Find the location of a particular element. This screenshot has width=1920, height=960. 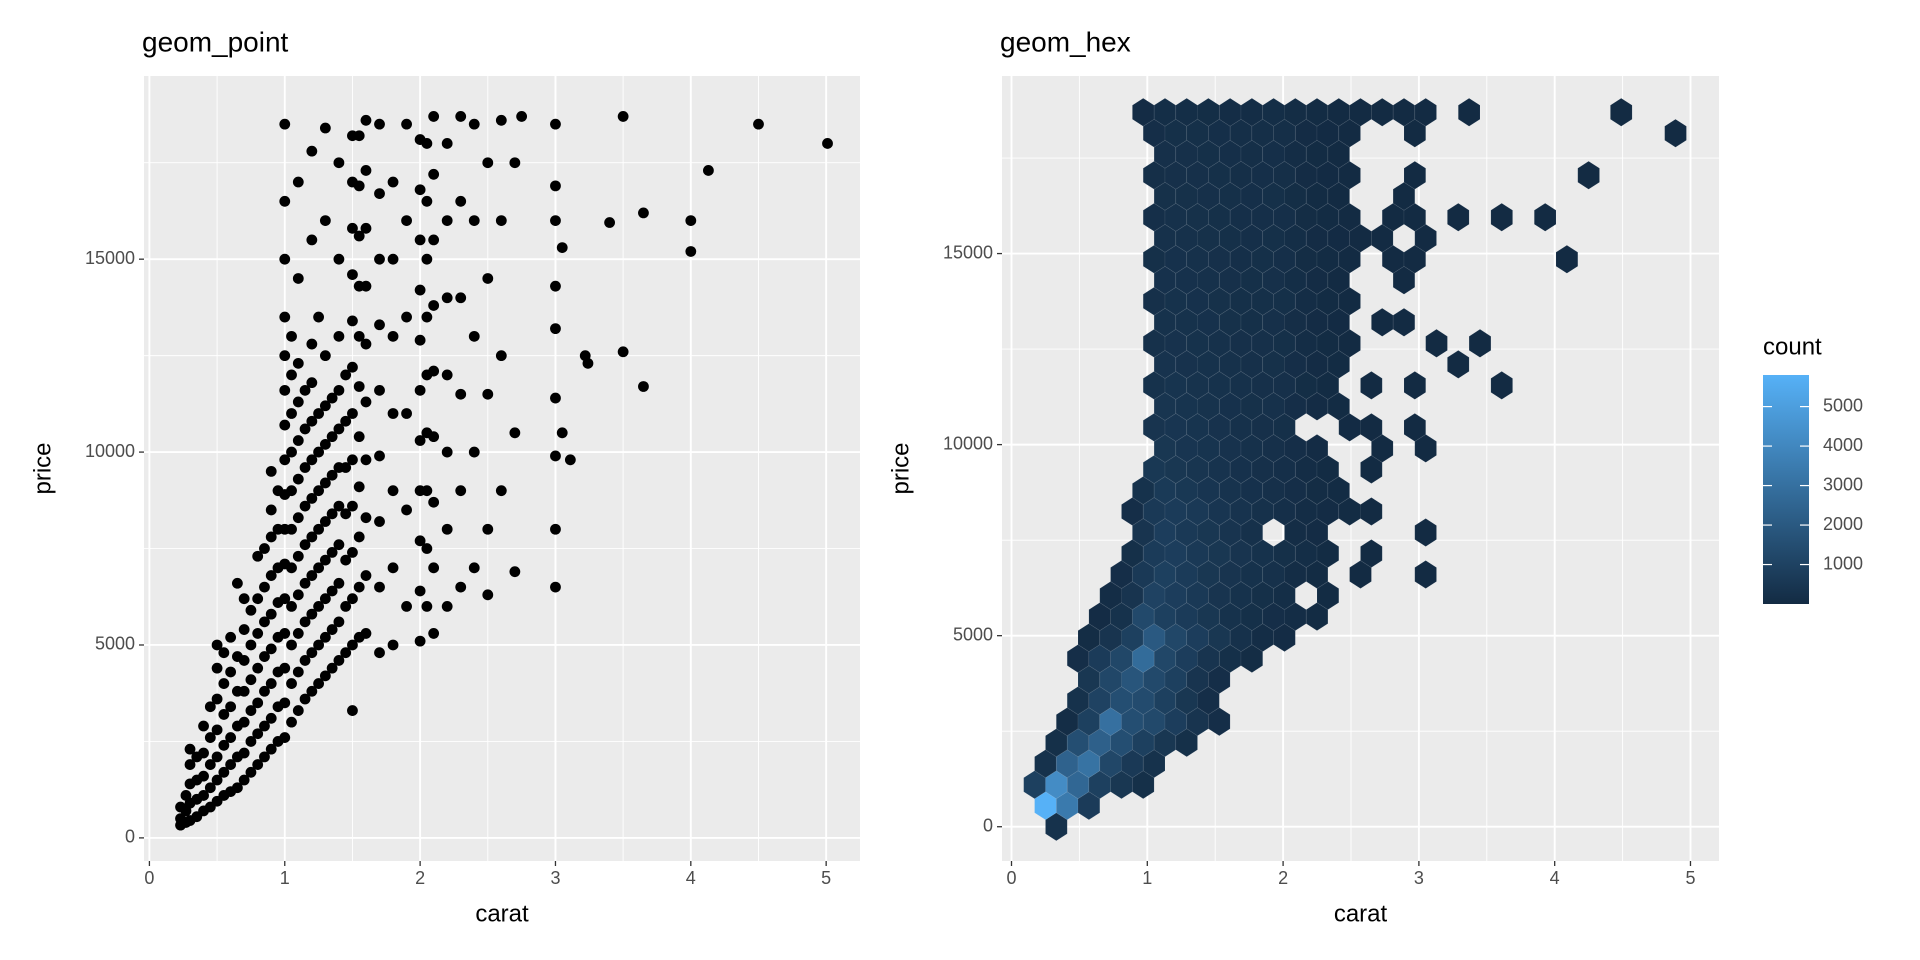

x-axis-title: carat is located at coordinates (1361, 913).